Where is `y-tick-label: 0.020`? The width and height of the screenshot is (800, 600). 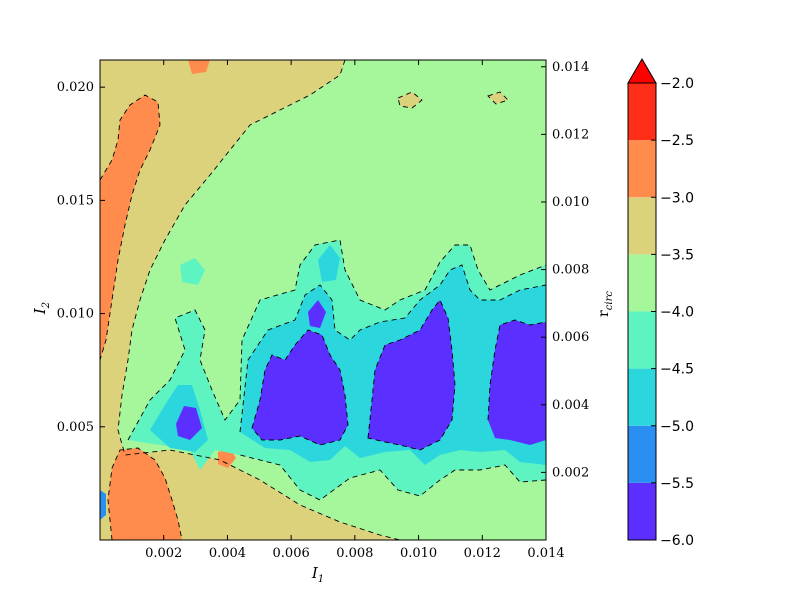
y-tick-label: 0.020 is located at coordinates (75, 87).